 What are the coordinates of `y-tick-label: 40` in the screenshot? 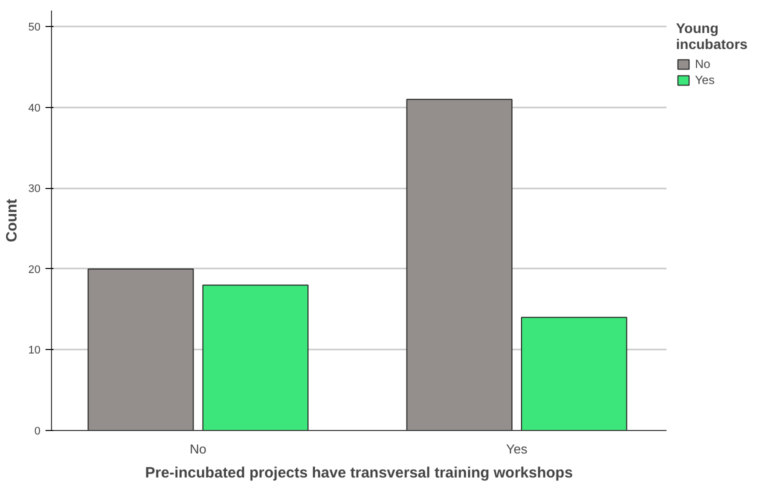 It's located at (34, 108).